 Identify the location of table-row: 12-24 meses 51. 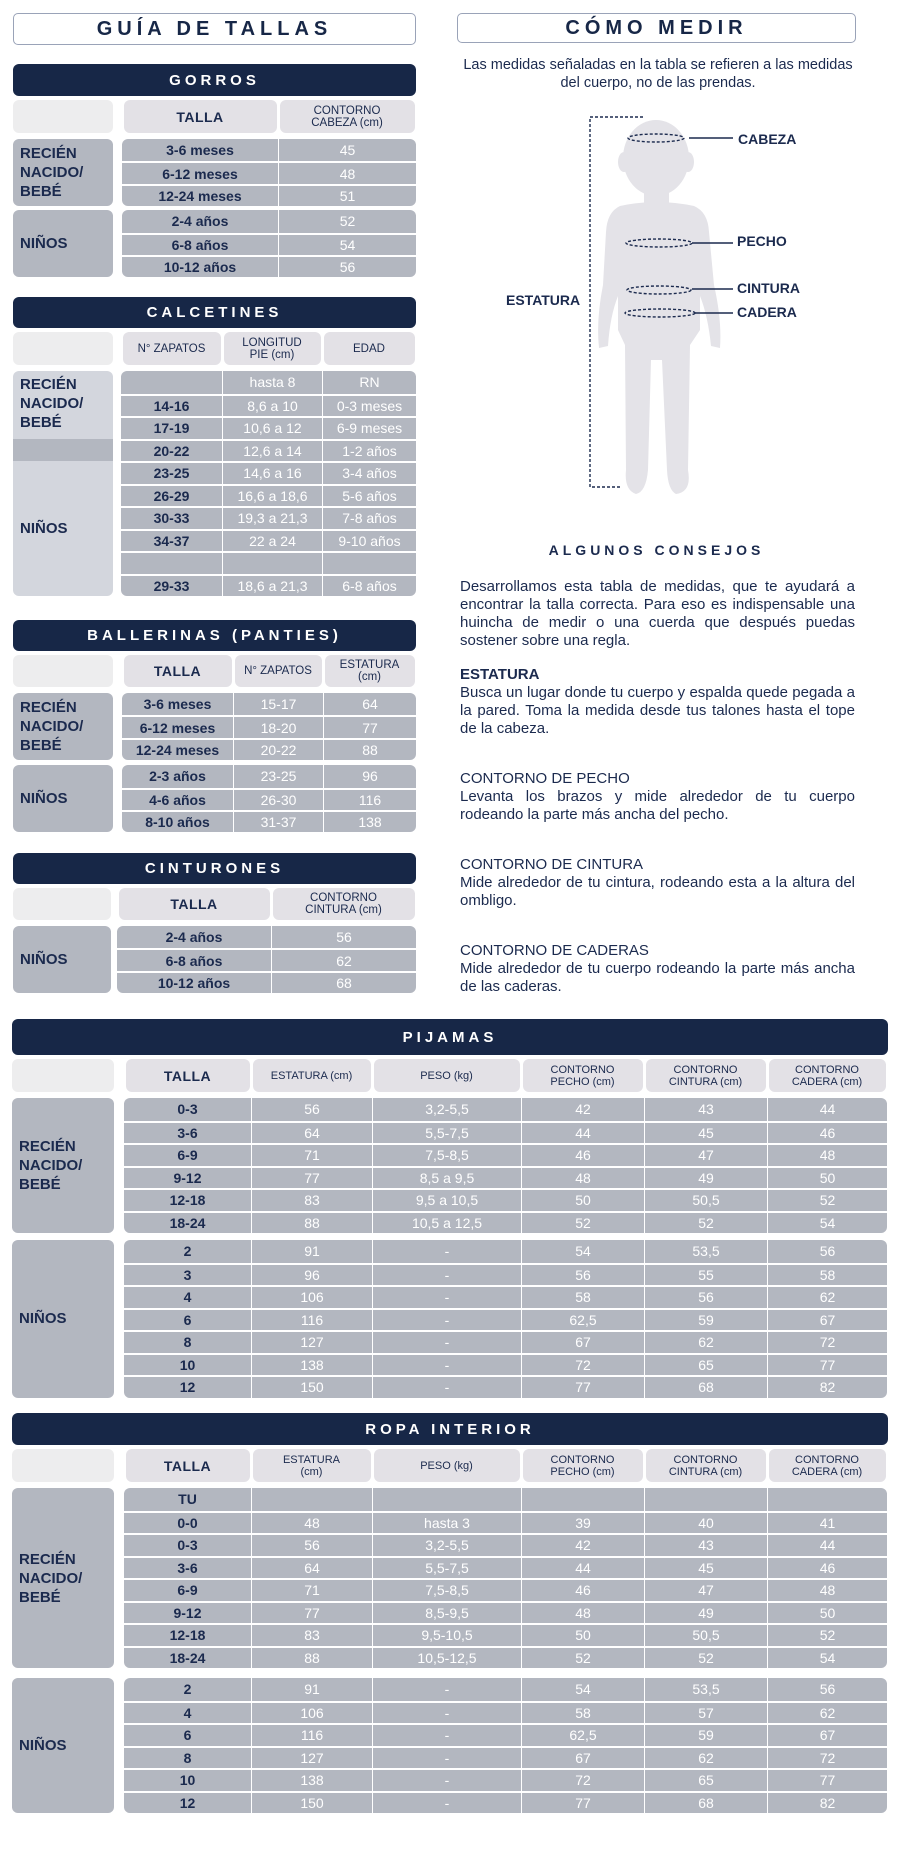
(269, 195).